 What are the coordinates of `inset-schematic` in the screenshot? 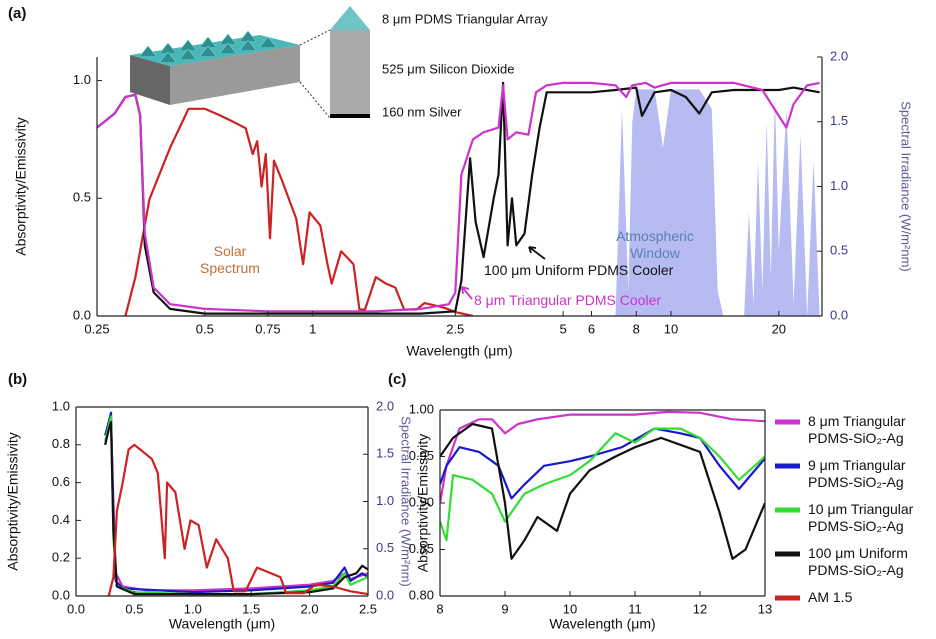 It's located at (250, 62).